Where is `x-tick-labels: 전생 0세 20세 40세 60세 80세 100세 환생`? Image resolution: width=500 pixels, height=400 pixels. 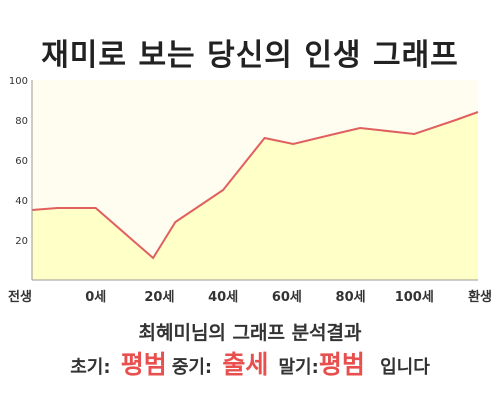
x-tick-labels: 전생 0세 20세 40세 60세 80세 100세 환생 is located at coordinates (250, 297).